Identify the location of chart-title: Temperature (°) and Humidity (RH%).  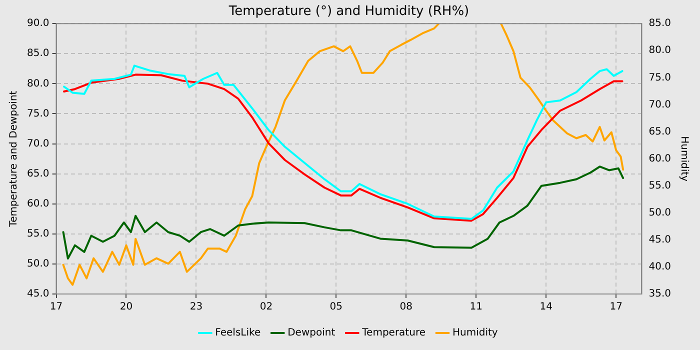
(349, 12).